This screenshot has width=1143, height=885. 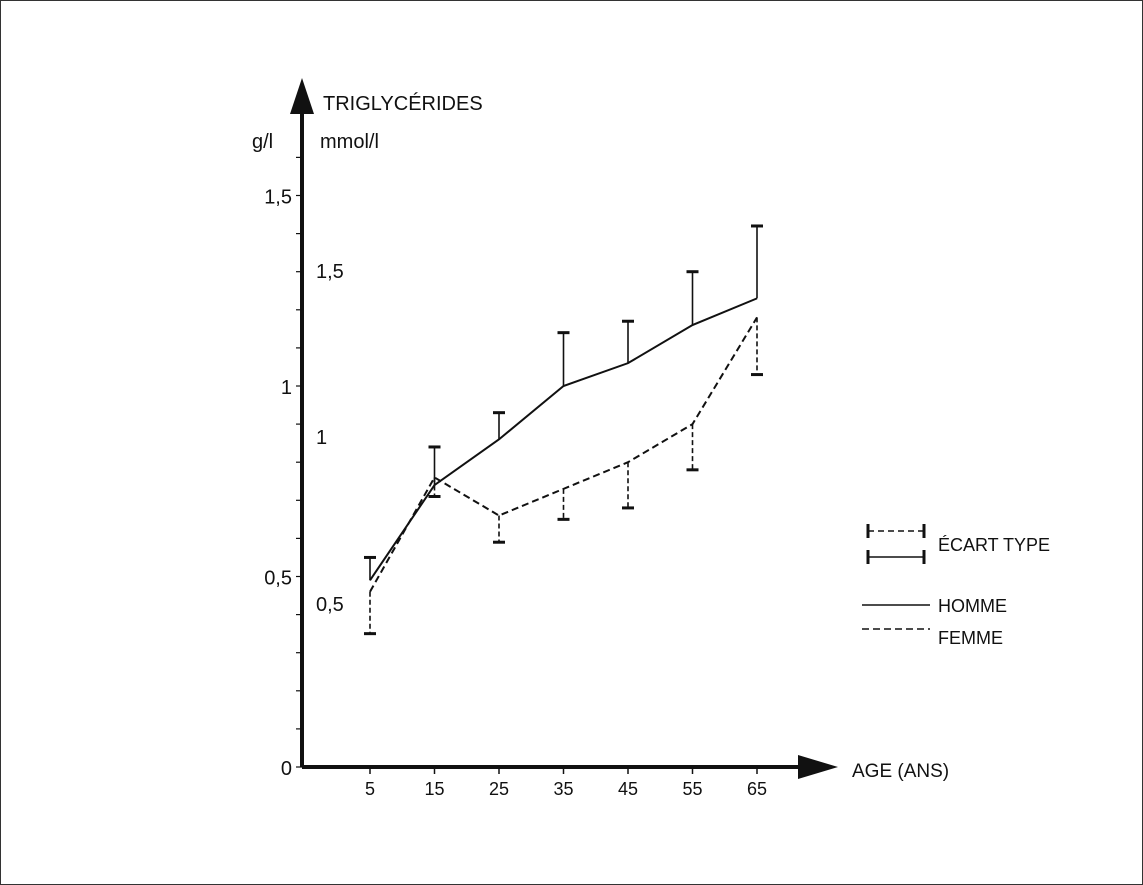 I want to click on y-left-tick-label: 1, so click(x=286, y=388).